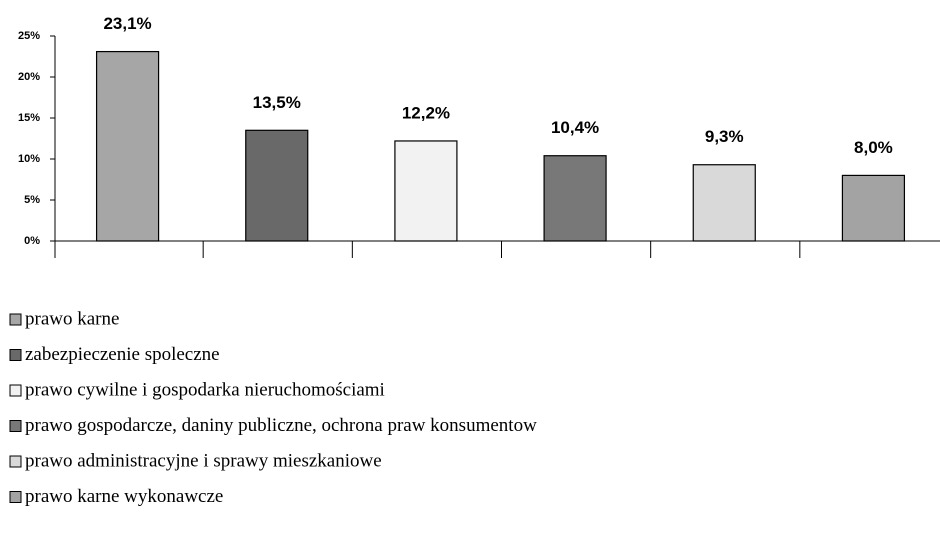 The height and width of the screenshot is (537, 940). Describe the element at coordinates (127, 23) in the screenshot. I see `value-label: 23,1%` at that location.